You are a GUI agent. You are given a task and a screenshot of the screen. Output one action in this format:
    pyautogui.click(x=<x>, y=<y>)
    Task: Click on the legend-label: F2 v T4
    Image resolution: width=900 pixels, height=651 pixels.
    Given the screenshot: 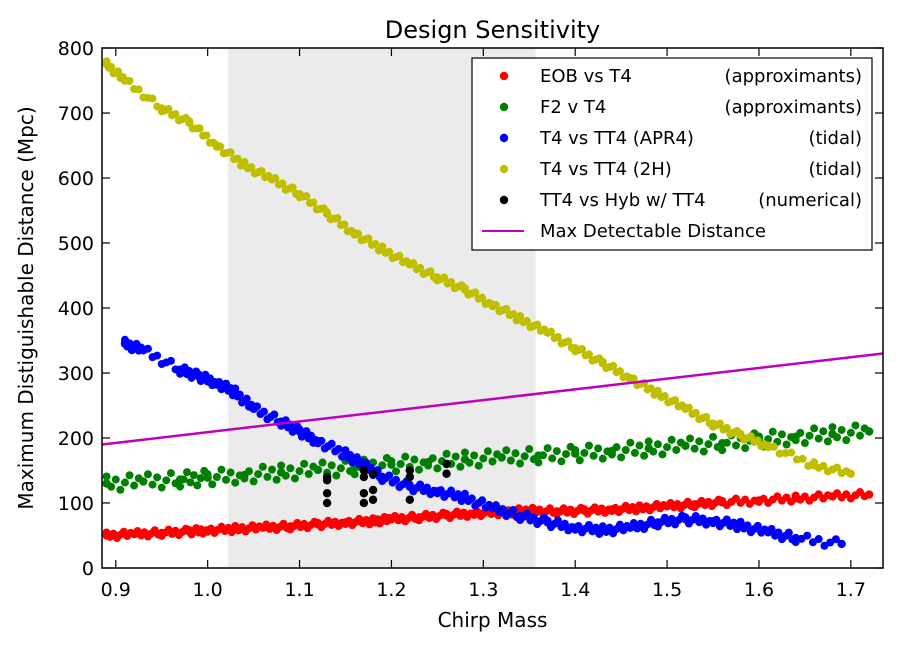 What is the action you would take?
    pyautogui.click(x=573, y=107)
    